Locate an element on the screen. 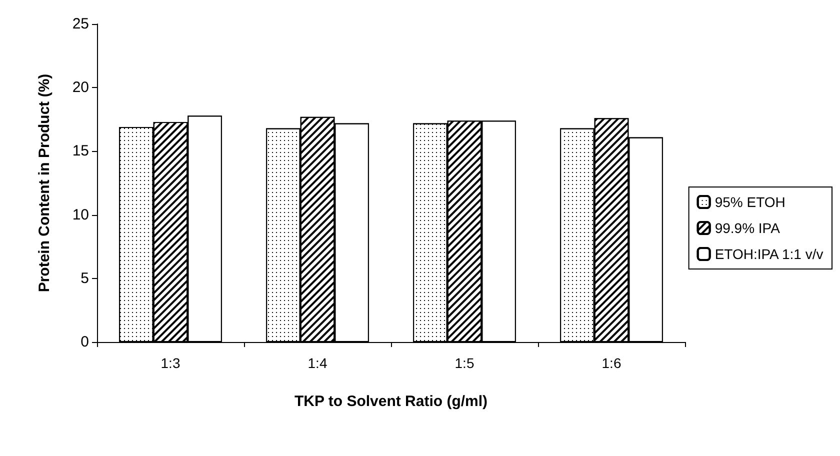  x-tick-label: 1:3 is located at coordinates (170, 363).